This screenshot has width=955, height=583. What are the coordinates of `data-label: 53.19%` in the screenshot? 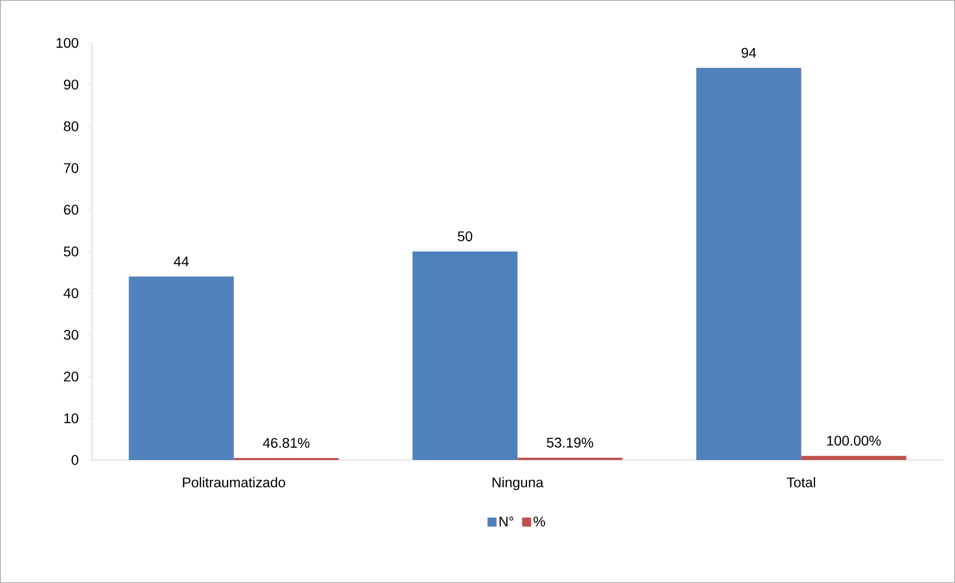 It's located at (570, 443).